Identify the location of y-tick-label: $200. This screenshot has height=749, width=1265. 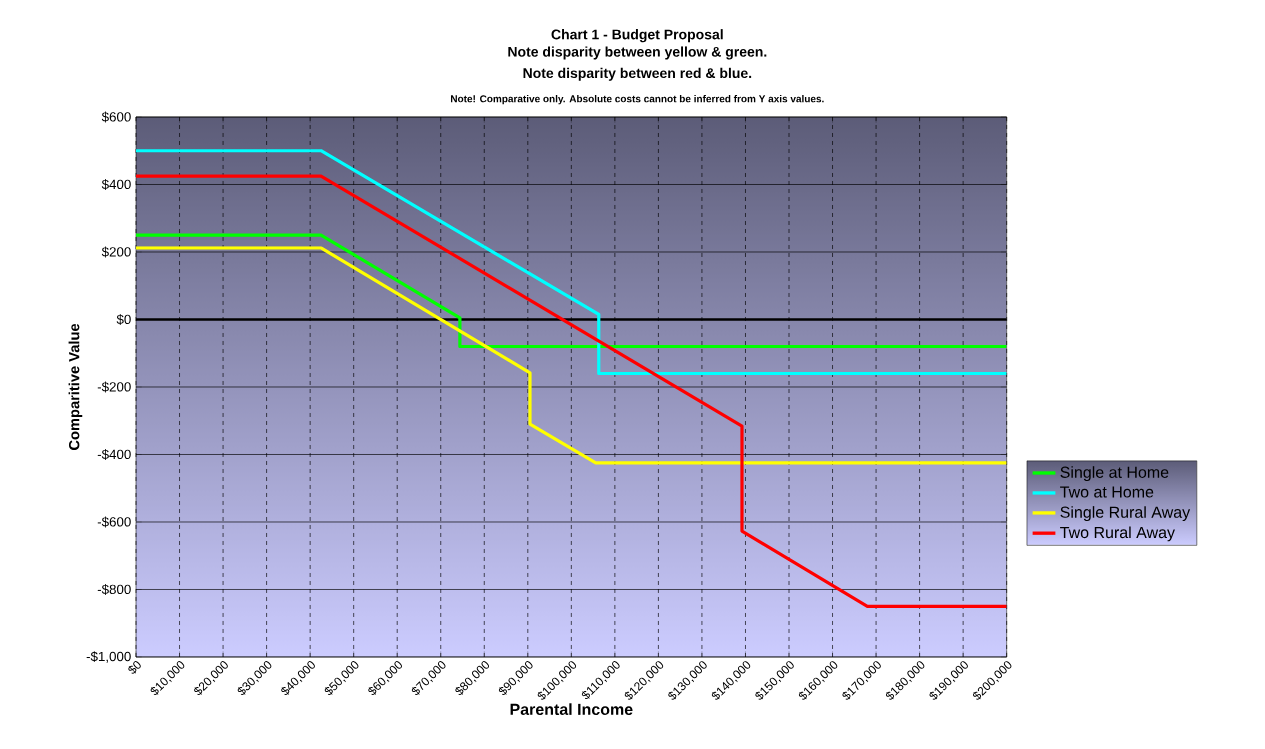
(116, 252).